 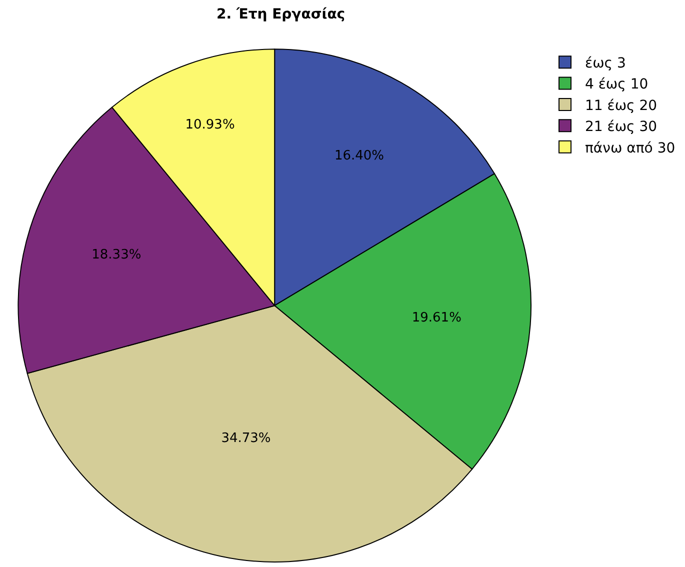 What do you see at coordinates (359, 156) in the screenshot?
I see `data-label: 16.40%` at bounding box center [359, 156].